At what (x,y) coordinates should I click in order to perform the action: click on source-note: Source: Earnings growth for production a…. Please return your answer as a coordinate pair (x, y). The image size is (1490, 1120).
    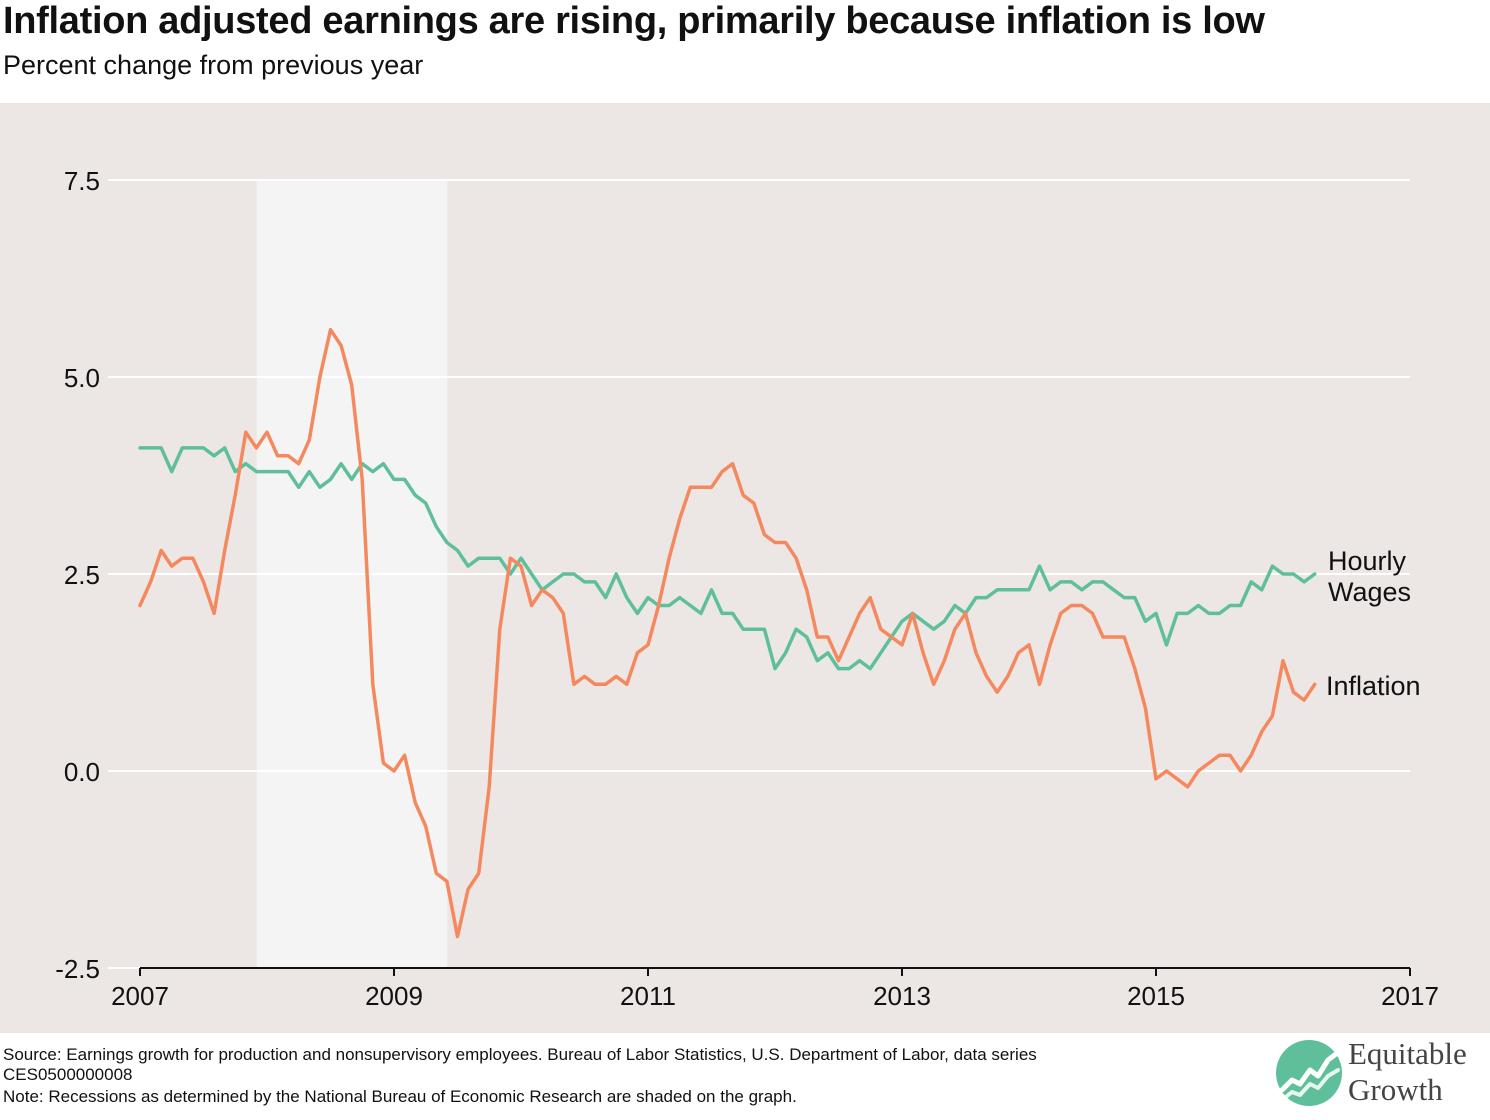
    Looking at the image, I should click on (520, 1054).